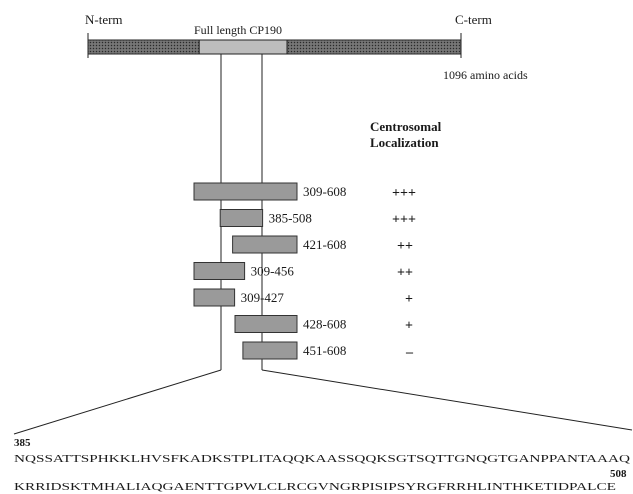  I want to click on construct-row: 451-608 –, so click(328, 350).